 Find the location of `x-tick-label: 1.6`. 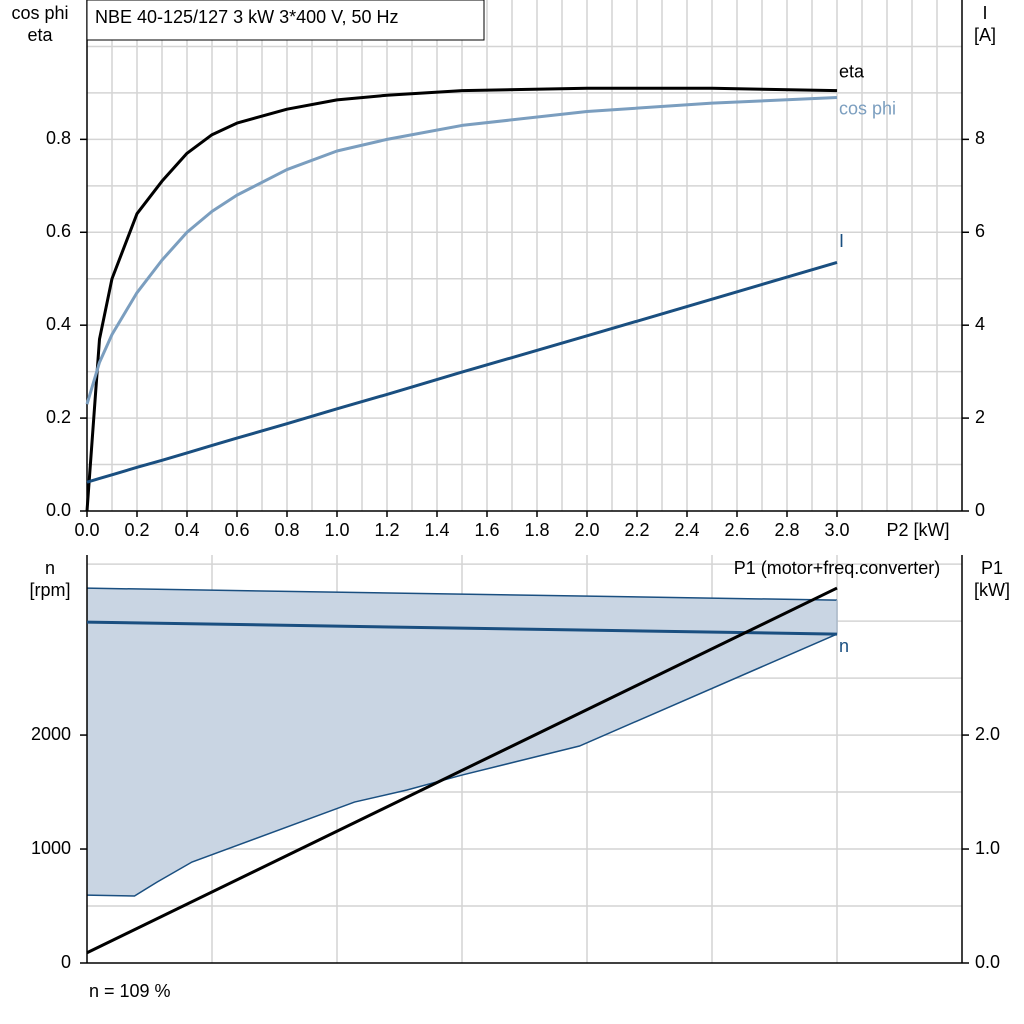

x-tick-label: 1.6 is located at coordinates (486, 530).